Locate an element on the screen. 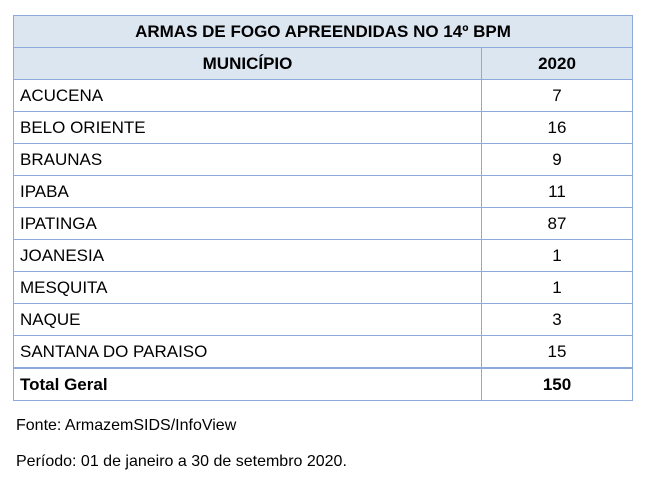  column-header-2020: 2020 is located at coordinates (557, 63).